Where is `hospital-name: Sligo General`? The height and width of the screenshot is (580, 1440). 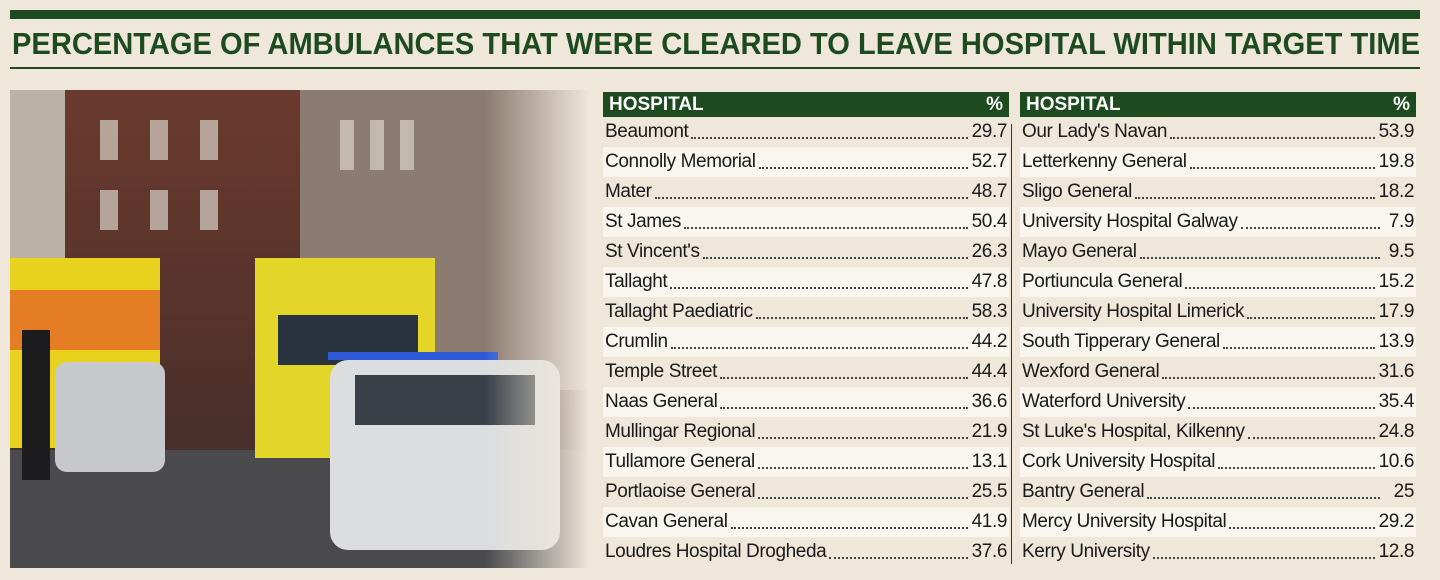
hospital-name: Sligo General is located at coordinates (1077, 191).